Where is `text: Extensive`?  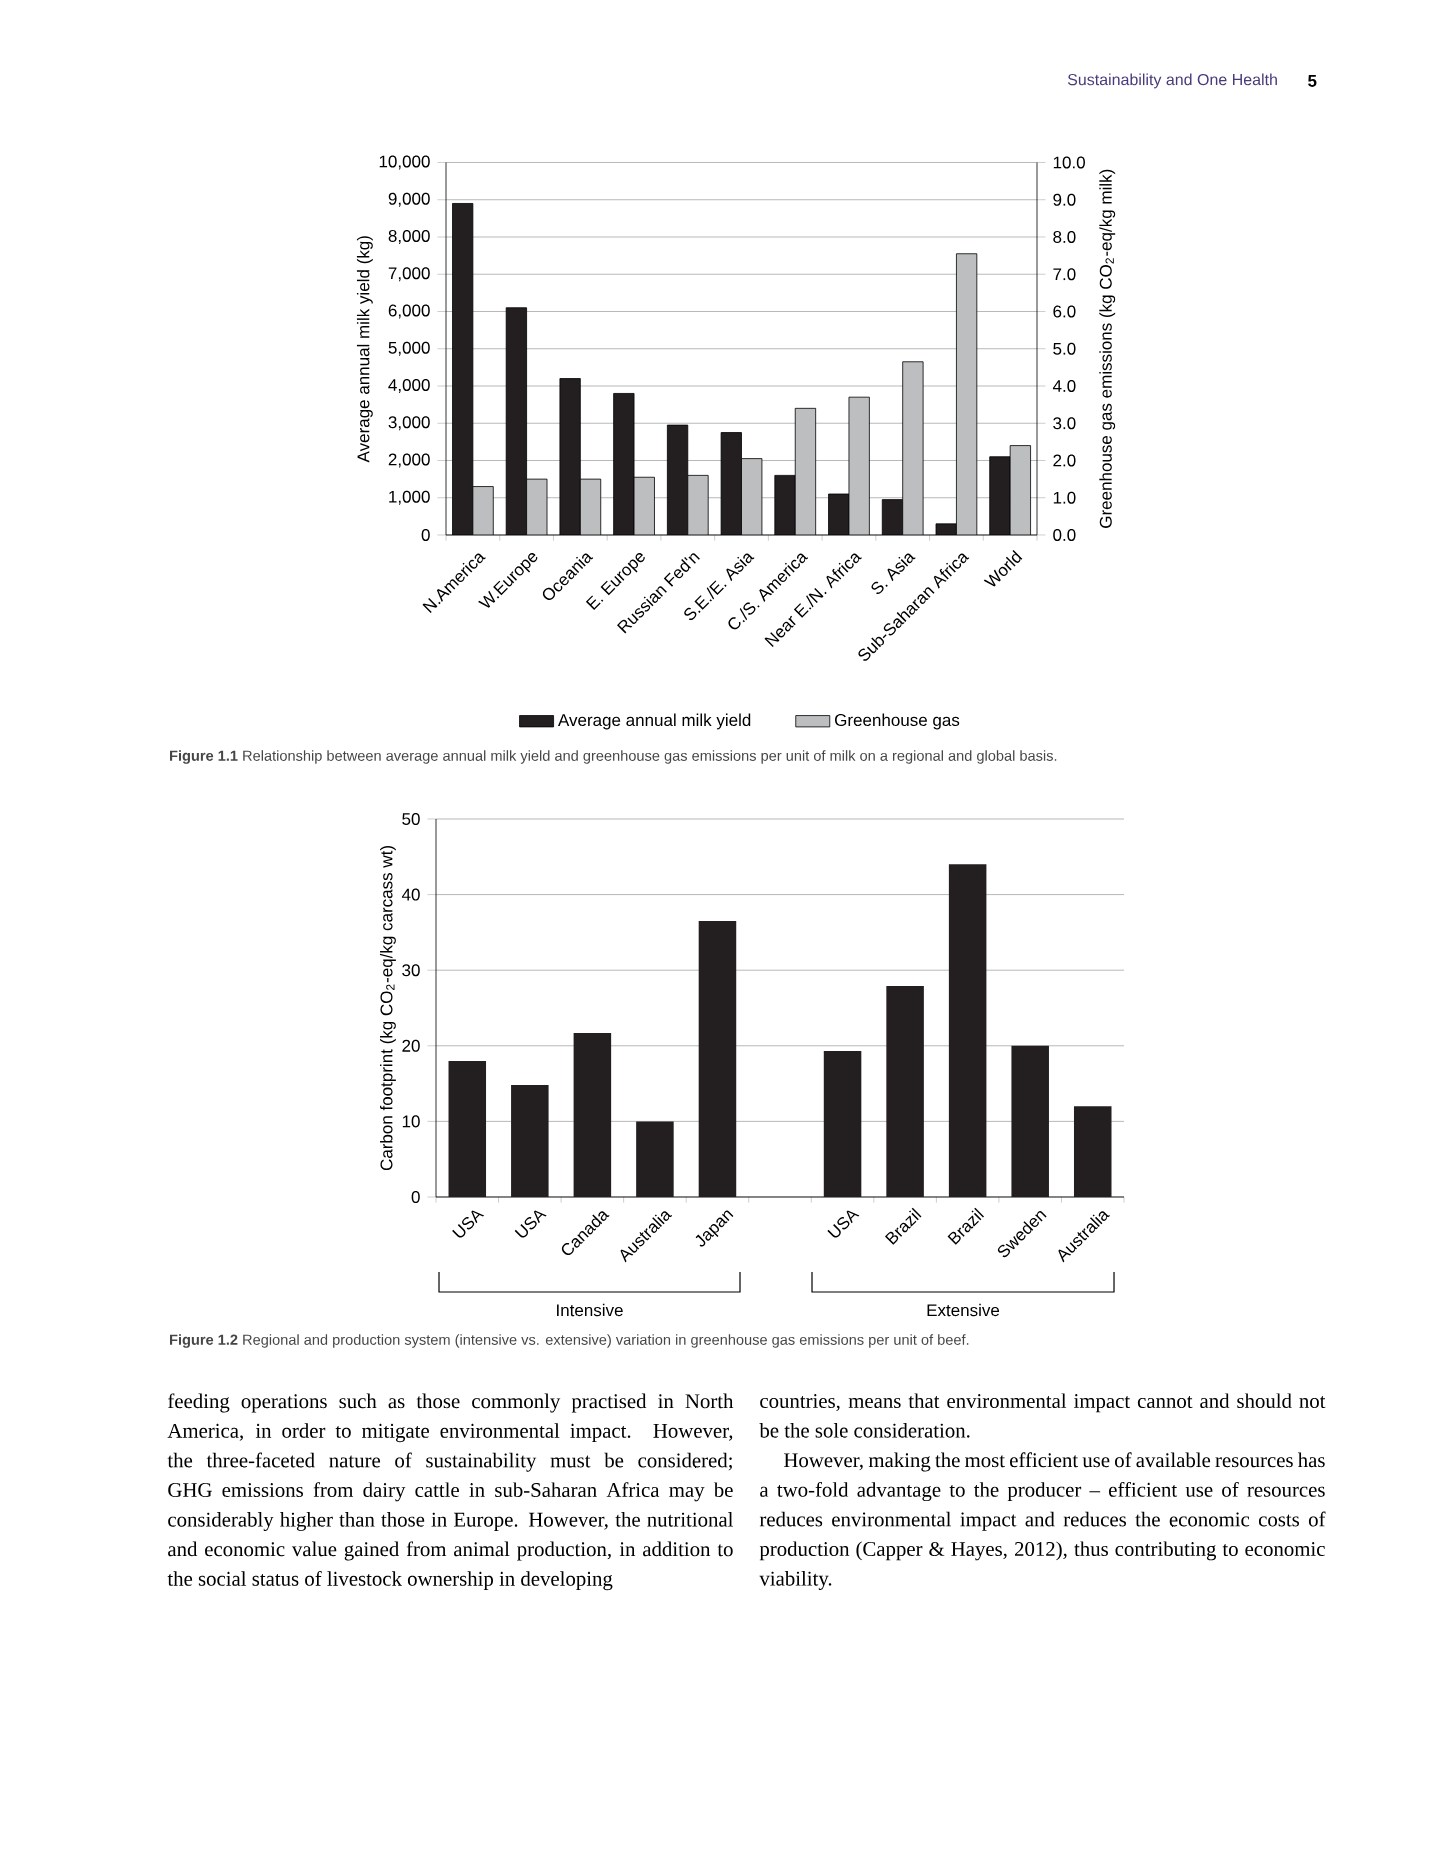
text: Extensive is located at coordinates (963, 1310).